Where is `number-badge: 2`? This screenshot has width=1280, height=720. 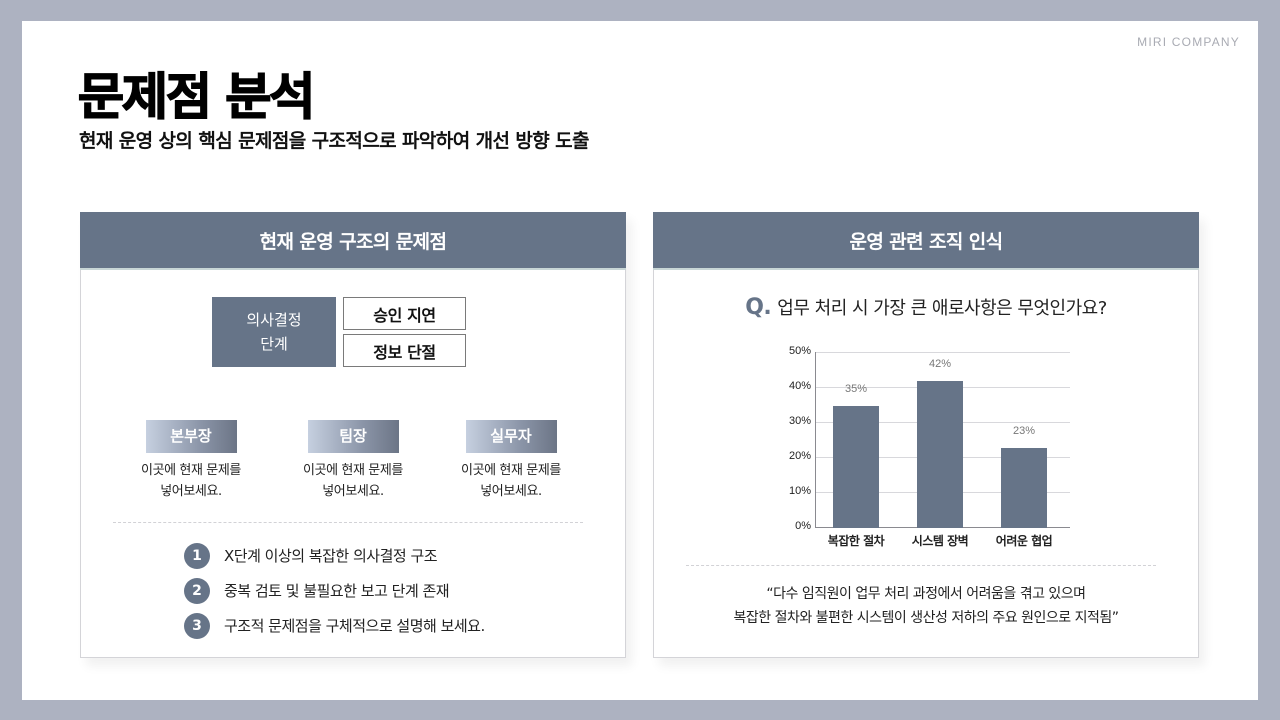
number-badge: 2 is located at coordinates (197, 590).